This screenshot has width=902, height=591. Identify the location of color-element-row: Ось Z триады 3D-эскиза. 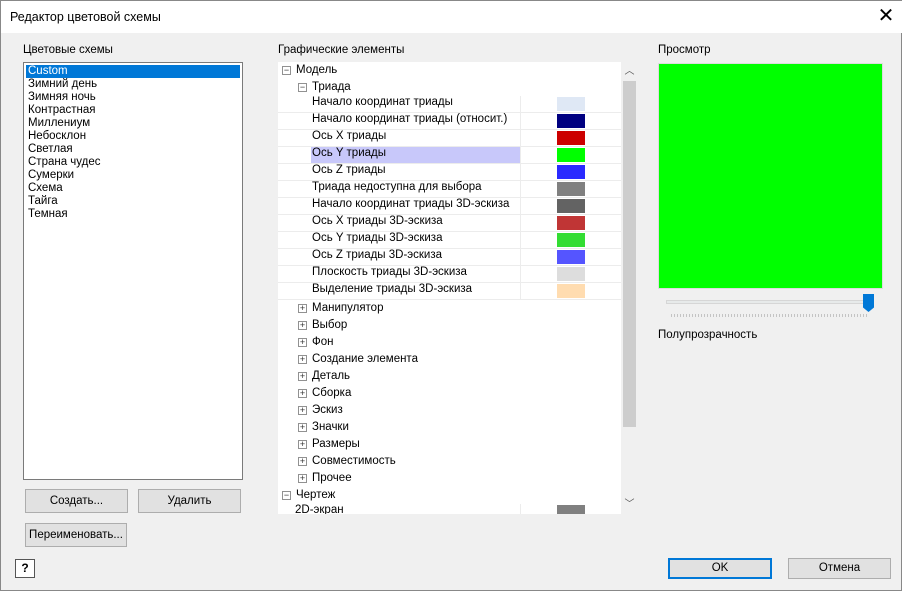
(449, 257).